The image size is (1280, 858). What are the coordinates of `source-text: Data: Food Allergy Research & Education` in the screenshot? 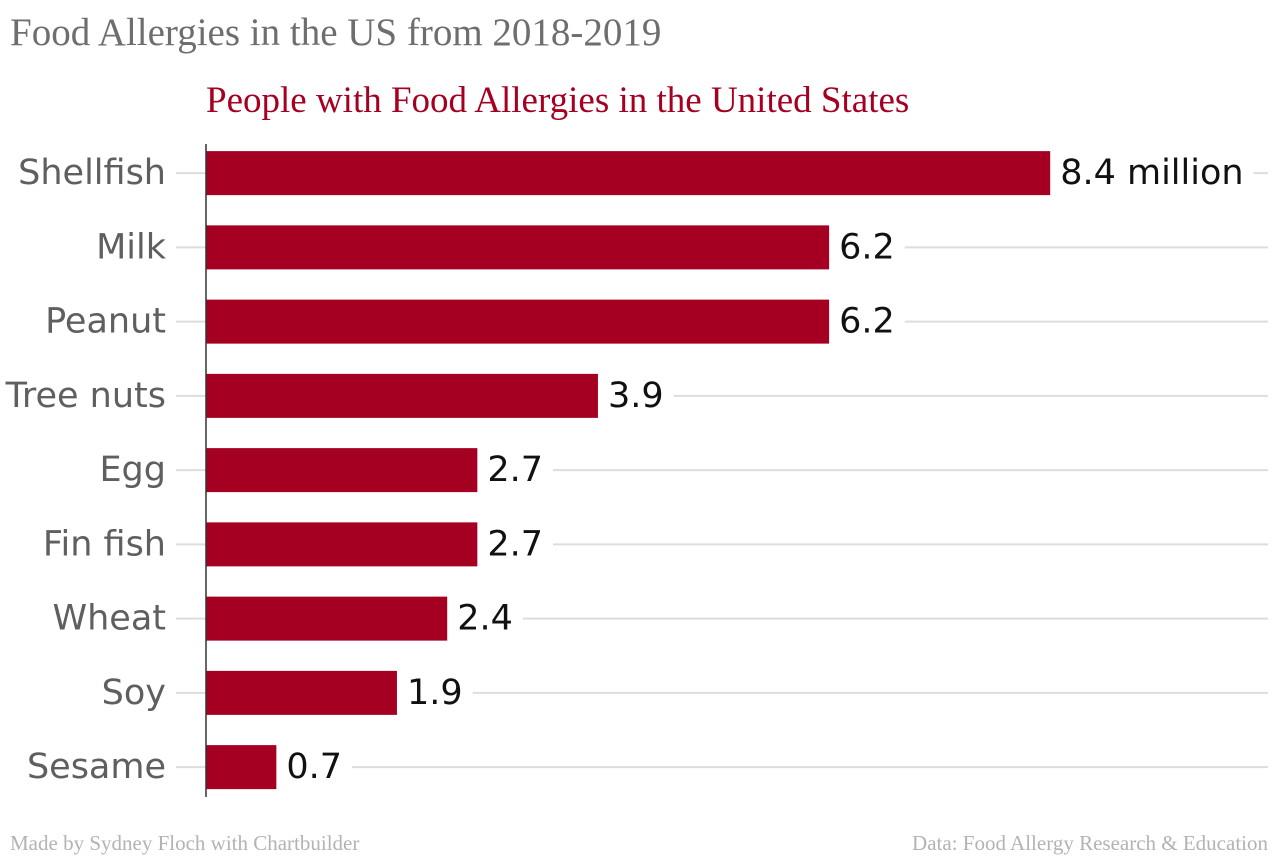 It's located at (1090, 843).